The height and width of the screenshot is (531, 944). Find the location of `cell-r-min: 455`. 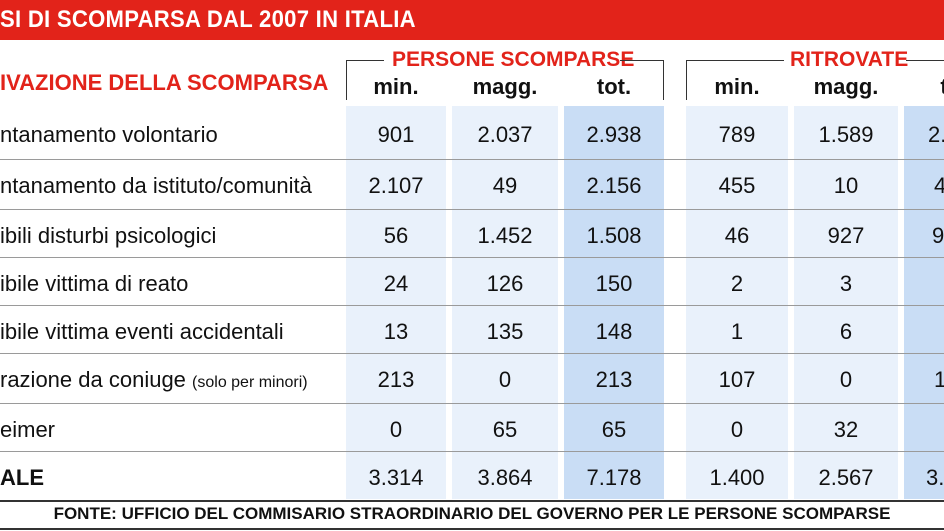

cell-r-min: 455 is located at coordinates (737, 185).